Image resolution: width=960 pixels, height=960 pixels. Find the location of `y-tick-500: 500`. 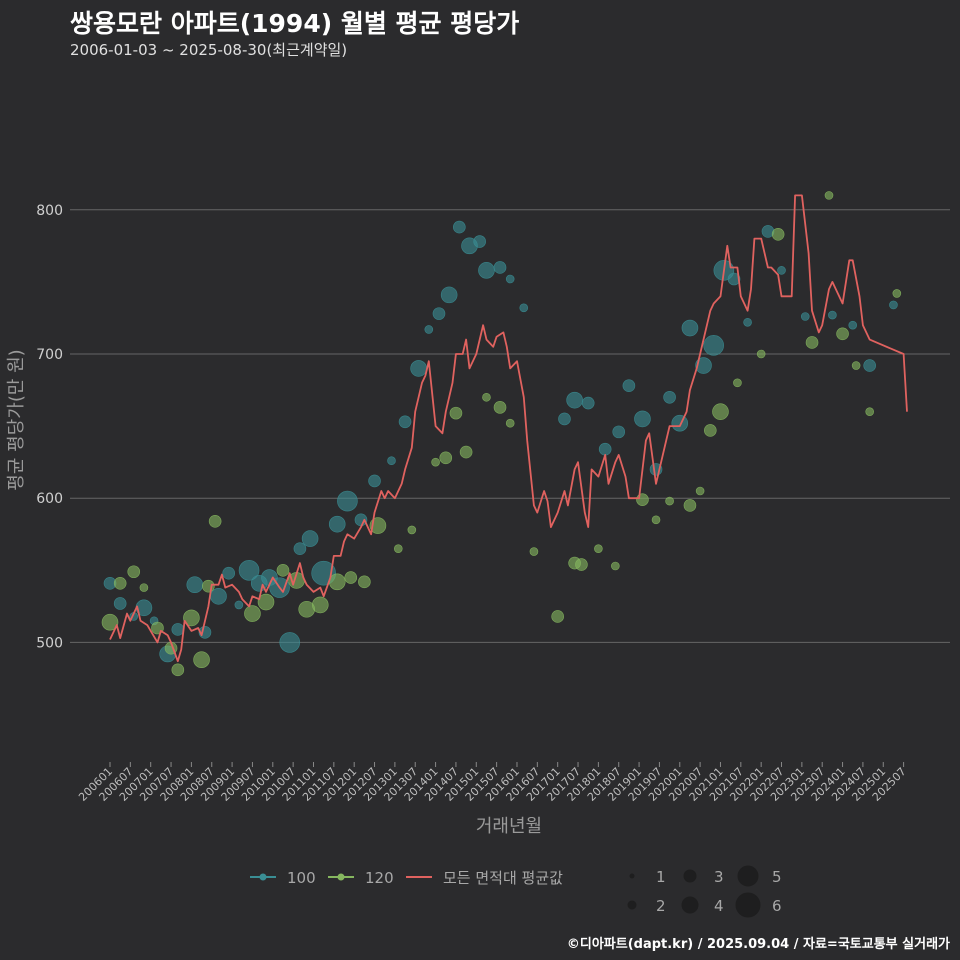

y-tick-500: 500 is located at coordinates (49, 643).